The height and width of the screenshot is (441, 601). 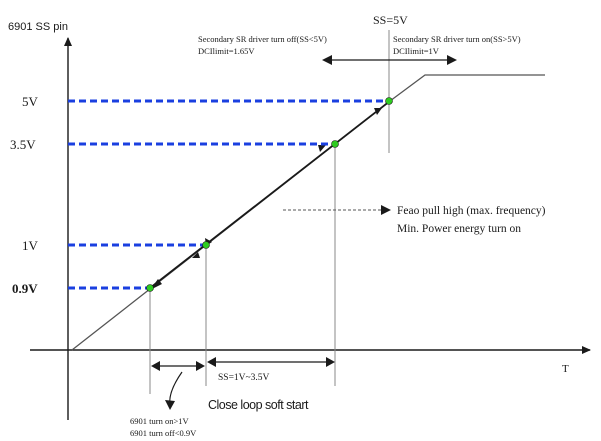 I want to click on sr-on-line2: DCIlimit=1V, so click(x=416, y=51).